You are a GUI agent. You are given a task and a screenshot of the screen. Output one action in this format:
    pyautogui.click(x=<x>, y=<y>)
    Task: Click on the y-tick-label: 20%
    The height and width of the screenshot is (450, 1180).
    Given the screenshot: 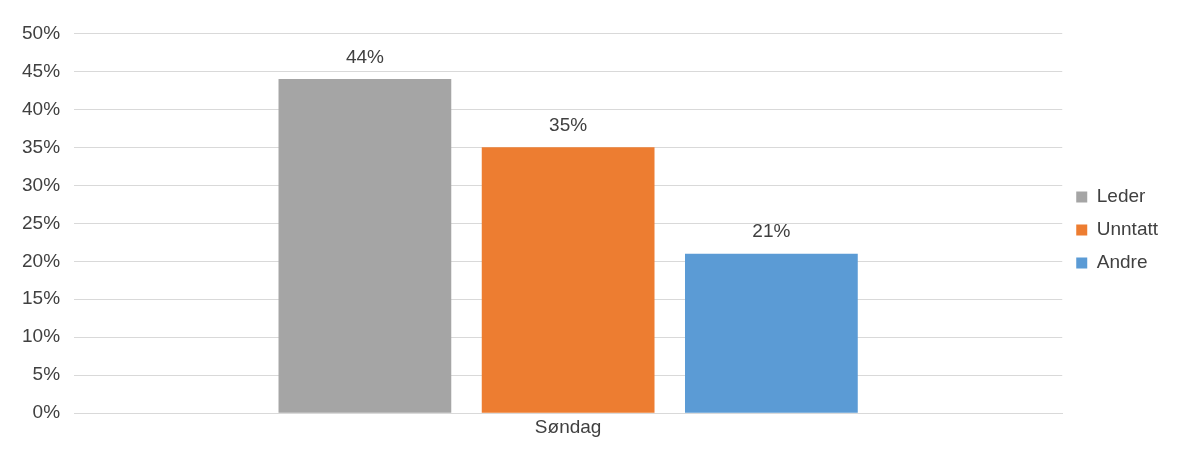 What is the action you would take?
    pyautogui.click(x=41, y=260)
    